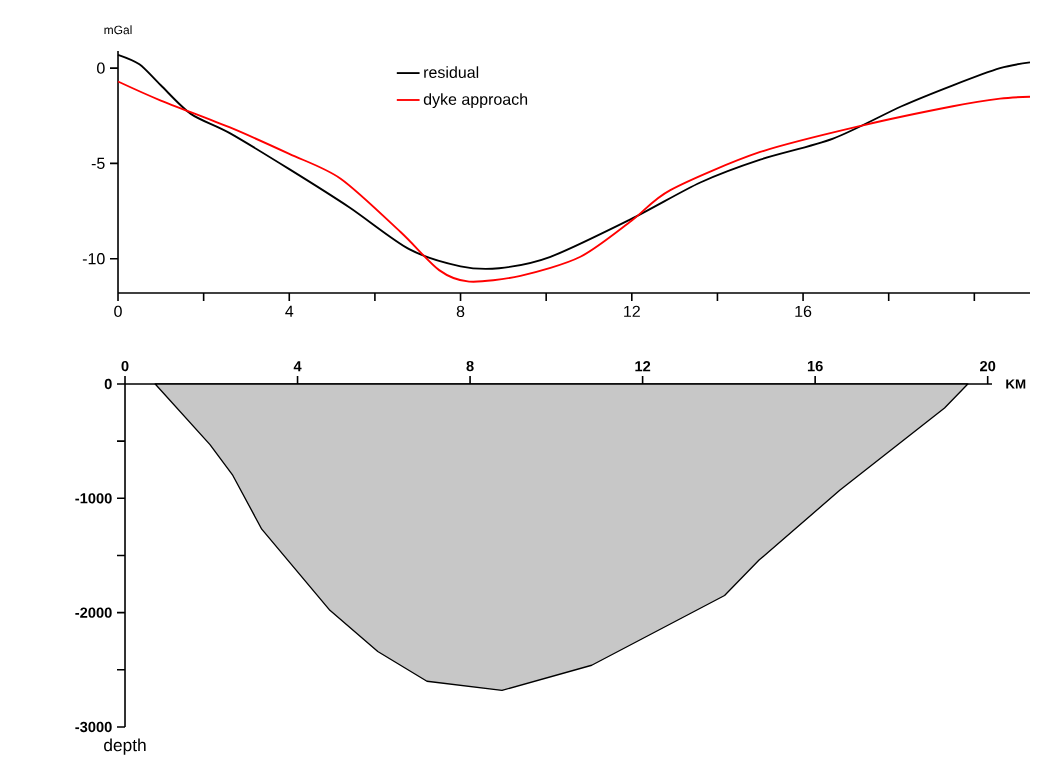 The height and width of the screenshot is (772, 1051). What do you see at coordinates (125, 746) in the screenshot?
I see `y-axis-title: depth` at bounding box center [125, 746].